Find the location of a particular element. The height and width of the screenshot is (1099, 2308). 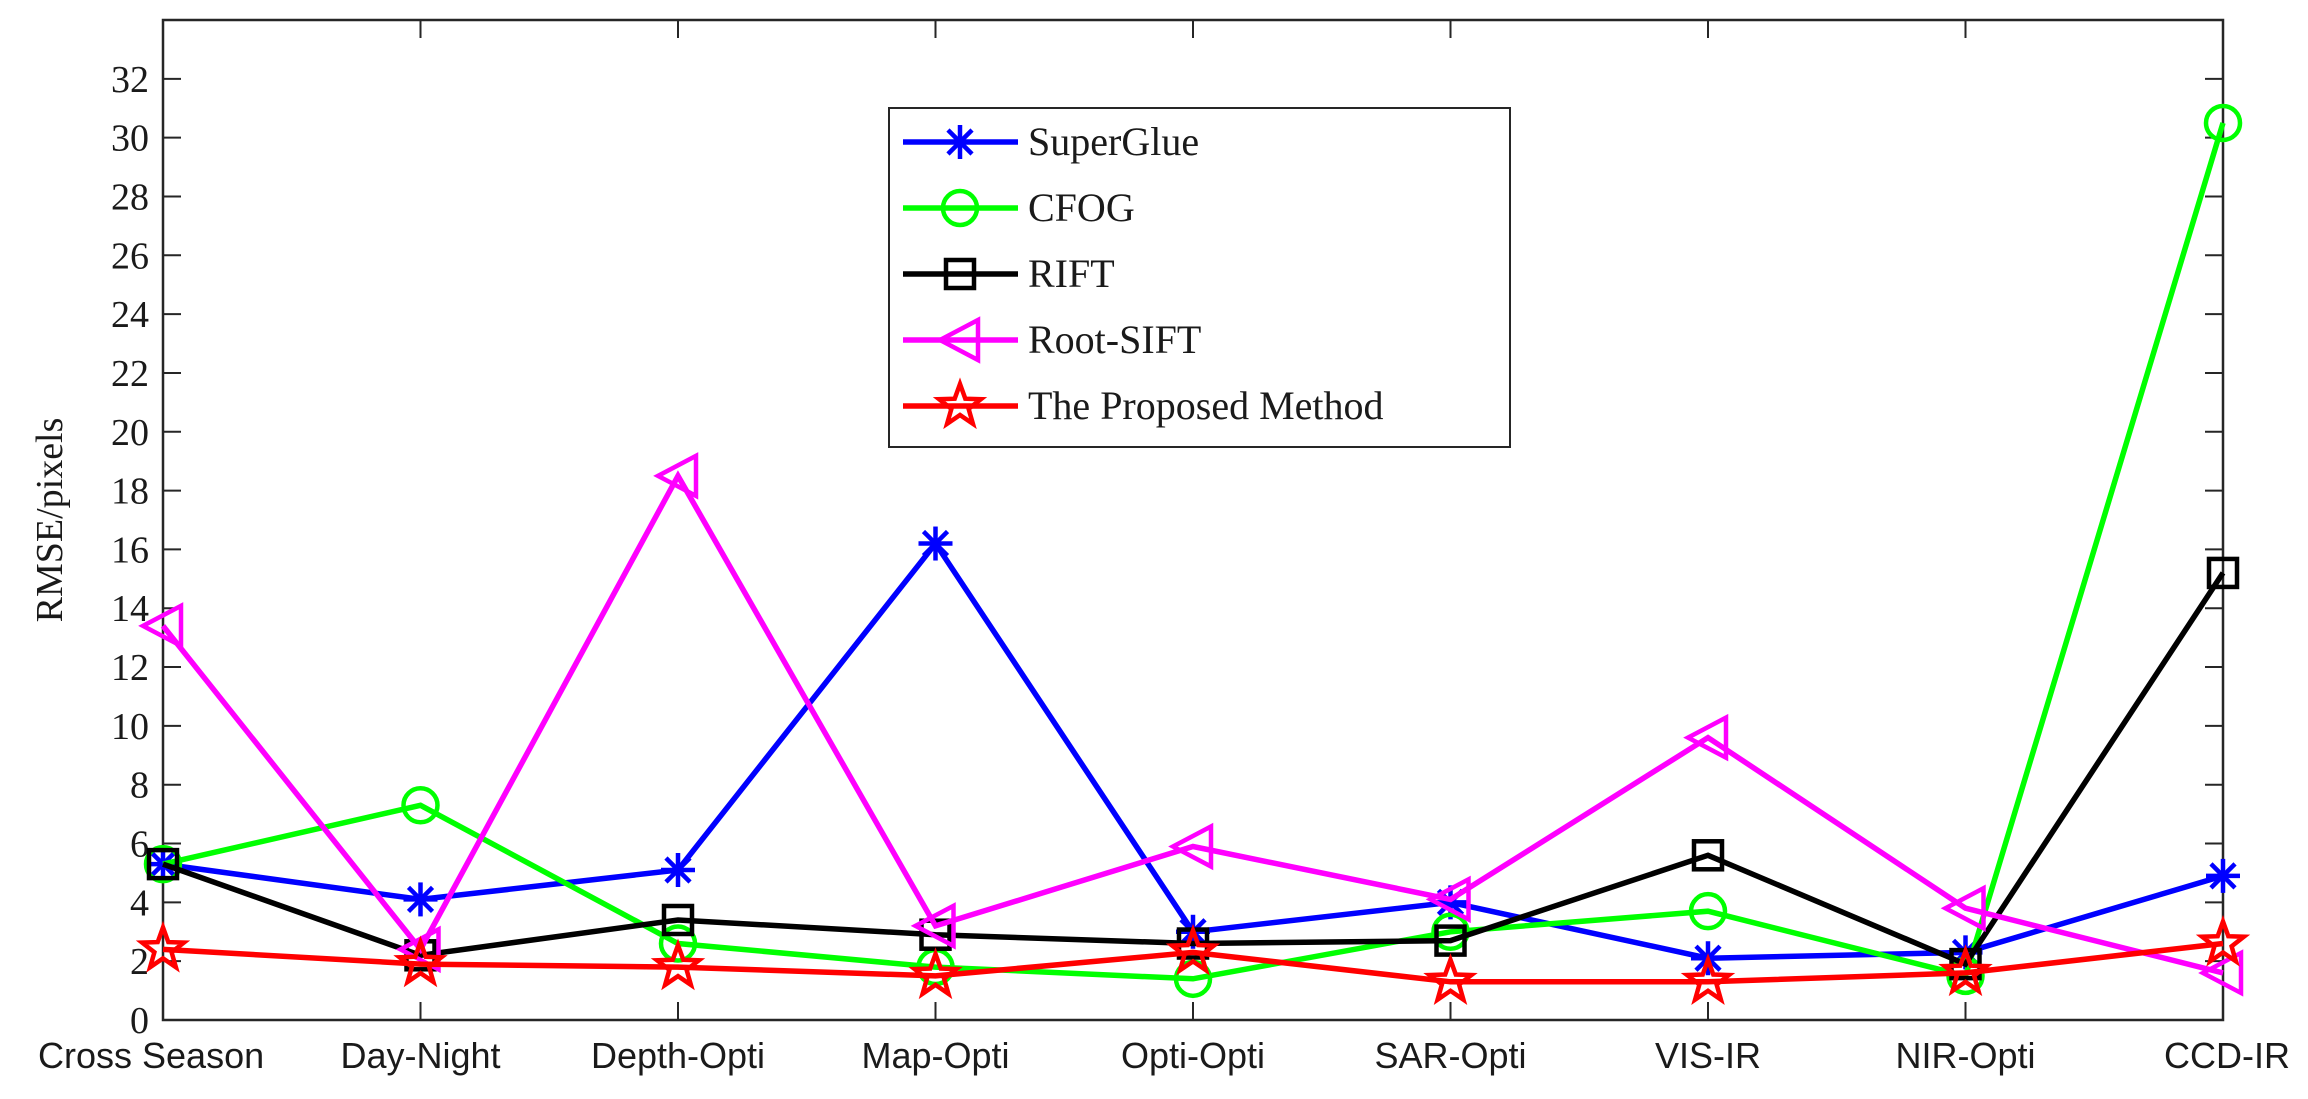

x-tick-label: SAR-Opti is located at coordinates (1450, 1055).